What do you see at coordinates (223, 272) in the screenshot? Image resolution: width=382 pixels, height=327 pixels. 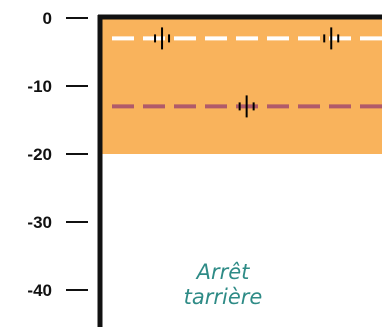 I see `auger-stop-line-1: Arrêt` at bounding box center [223, 272].